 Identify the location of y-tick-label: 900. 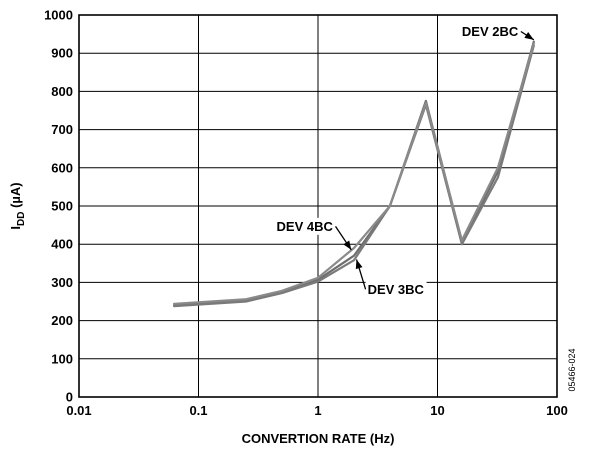
(62, 53).